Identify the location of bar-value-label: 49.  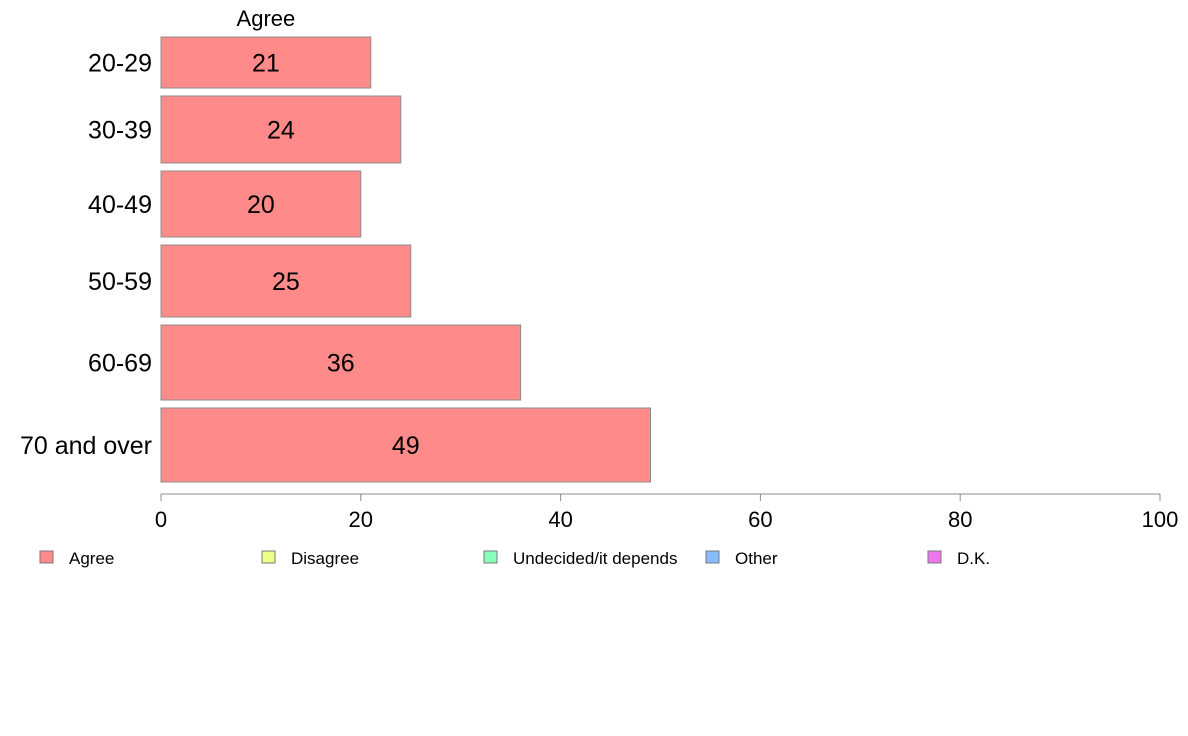
(406, 446).